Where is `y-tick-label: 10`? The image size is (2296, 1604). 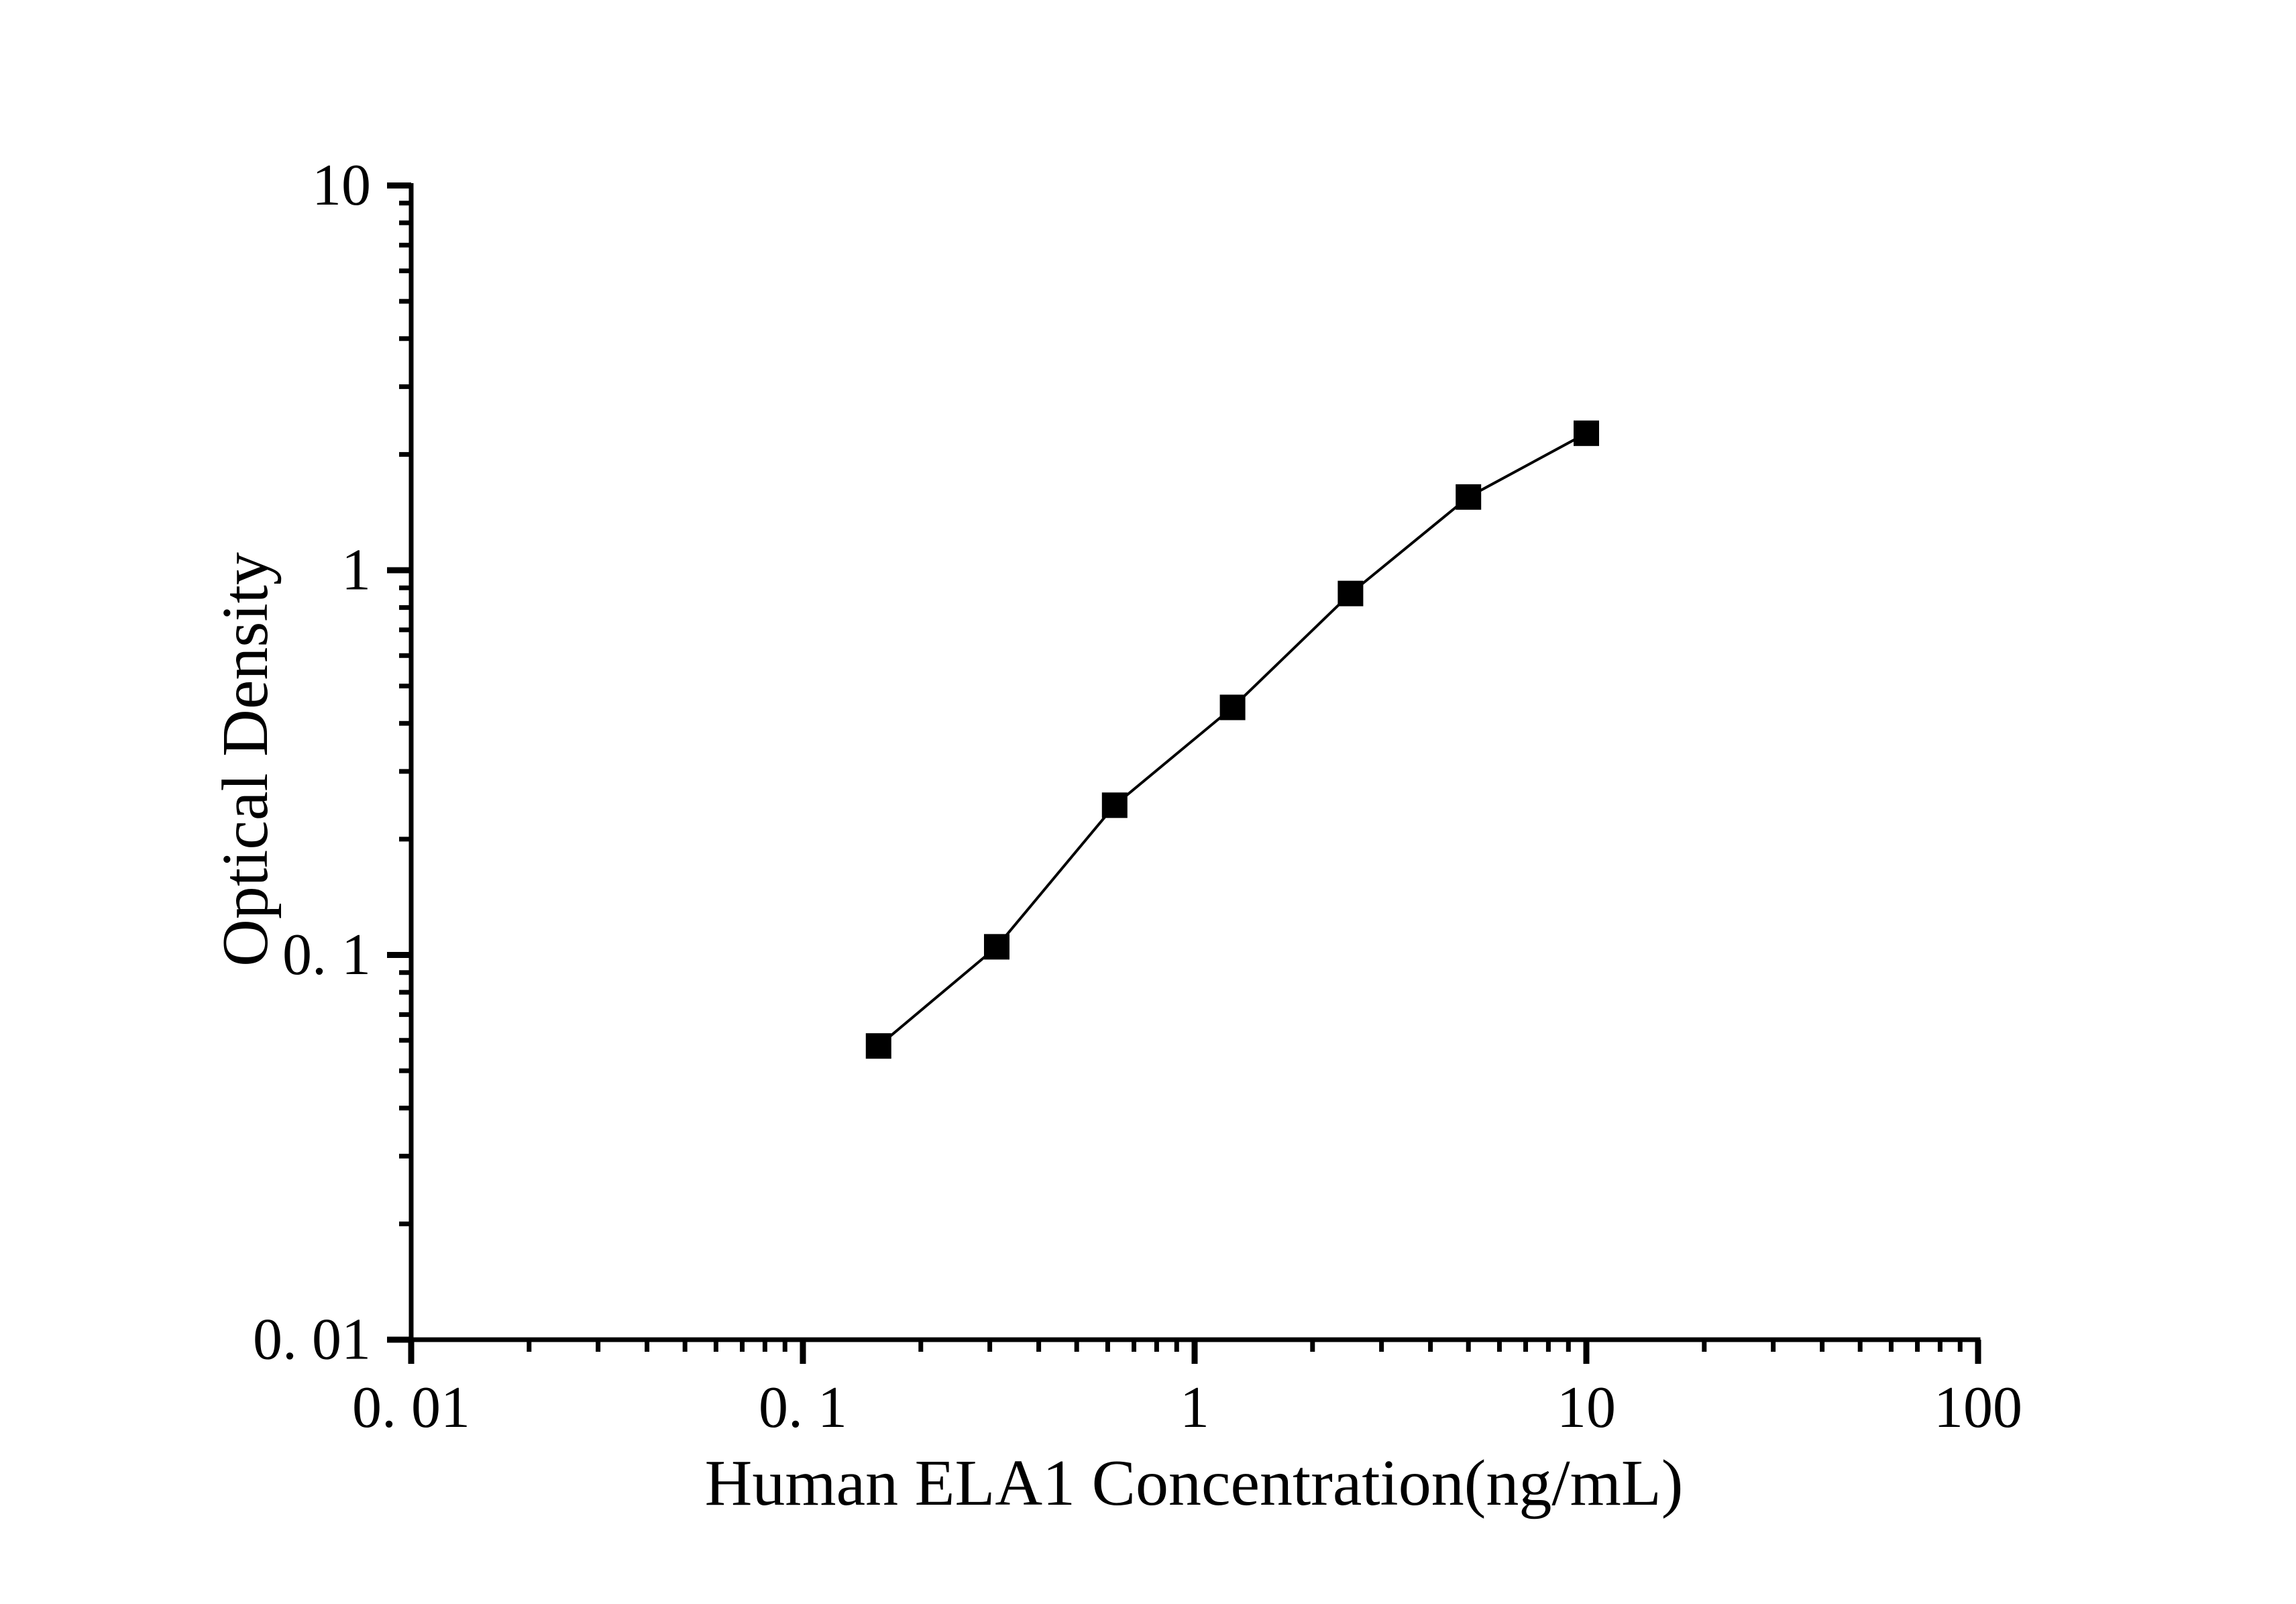 y-tick-label: 10 is located at coordinates (341, 186).